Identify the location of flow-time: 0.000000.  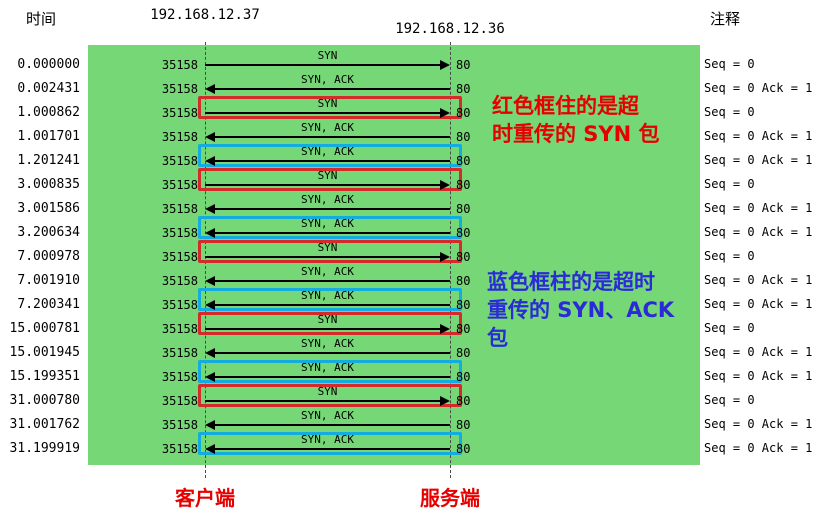
(48, 64).